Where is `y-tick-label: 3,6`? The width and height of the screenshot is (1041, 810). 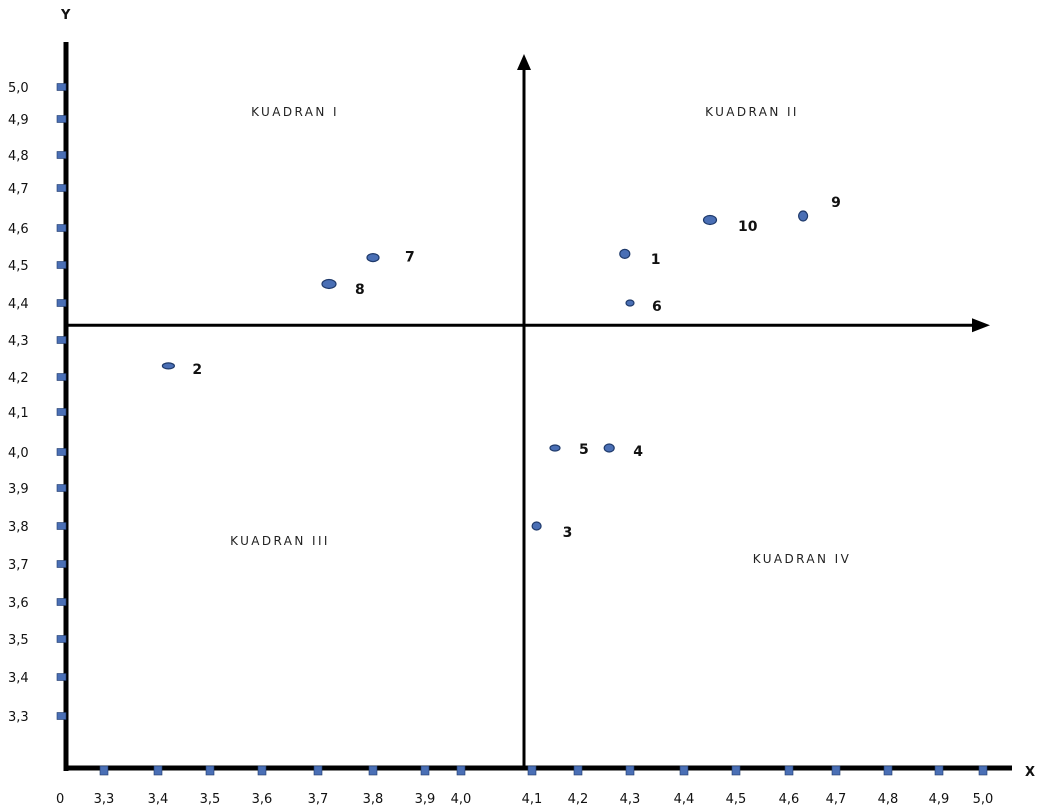 y-tick-label: 3,6 is located at coordinates (18, 603).